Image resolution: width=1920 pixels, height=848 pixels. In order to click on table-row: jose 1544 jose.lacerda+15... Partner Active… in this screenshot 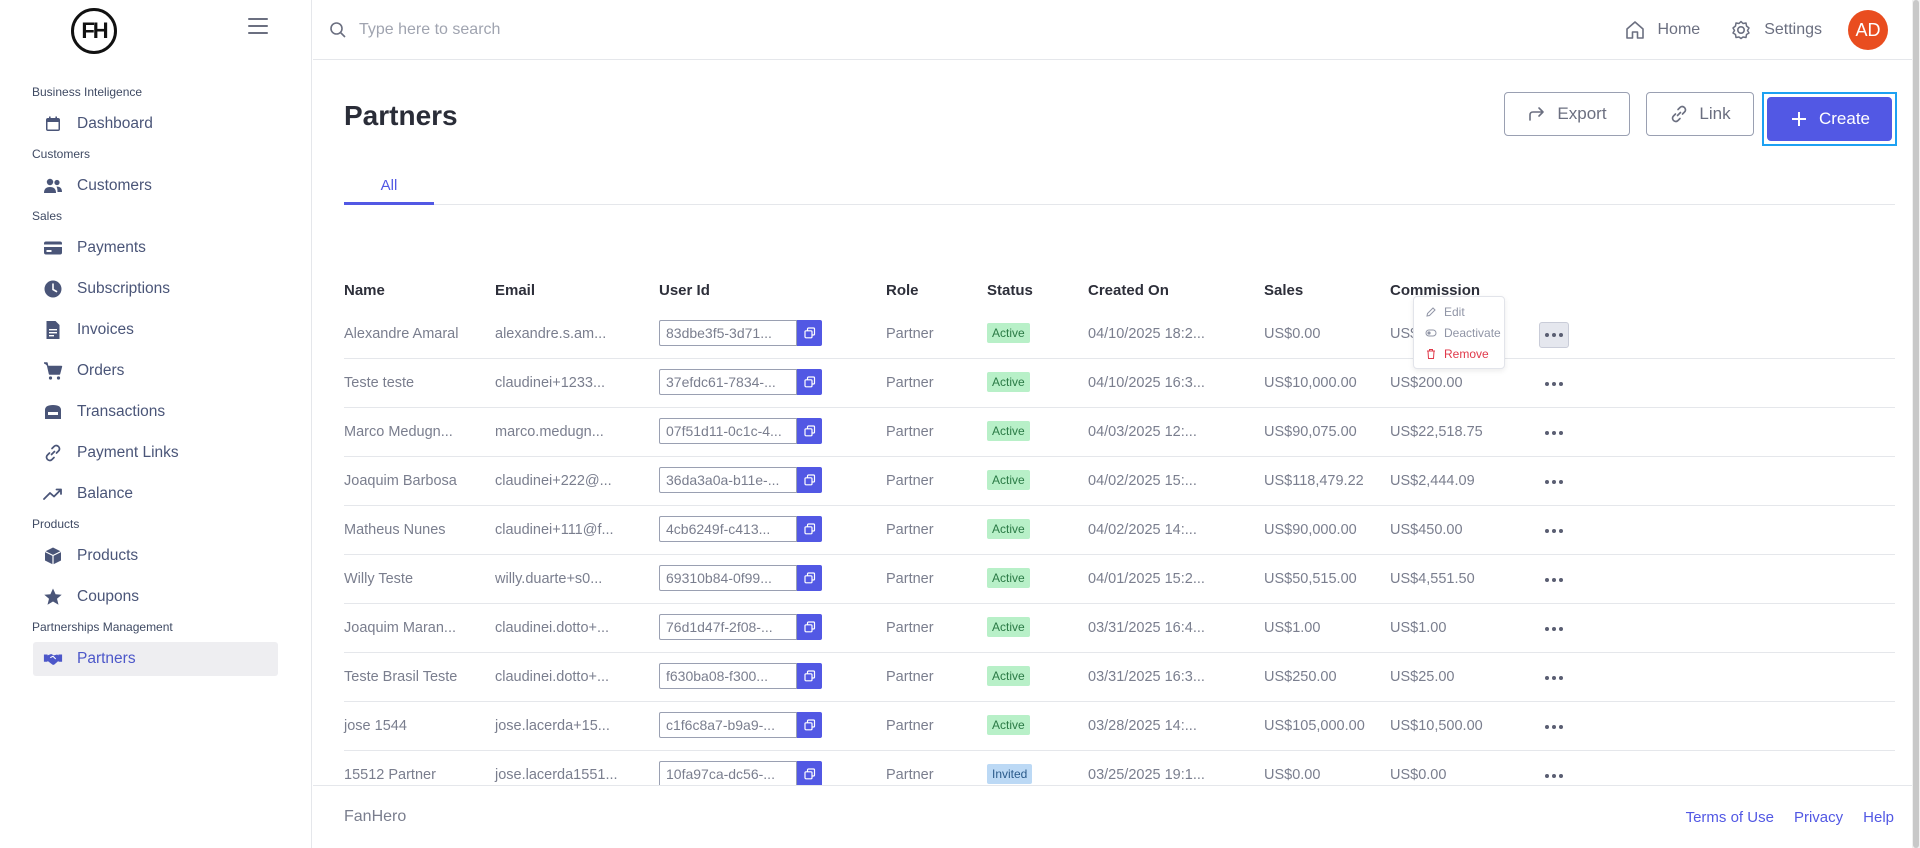, I will do `click(1119, 726)`.